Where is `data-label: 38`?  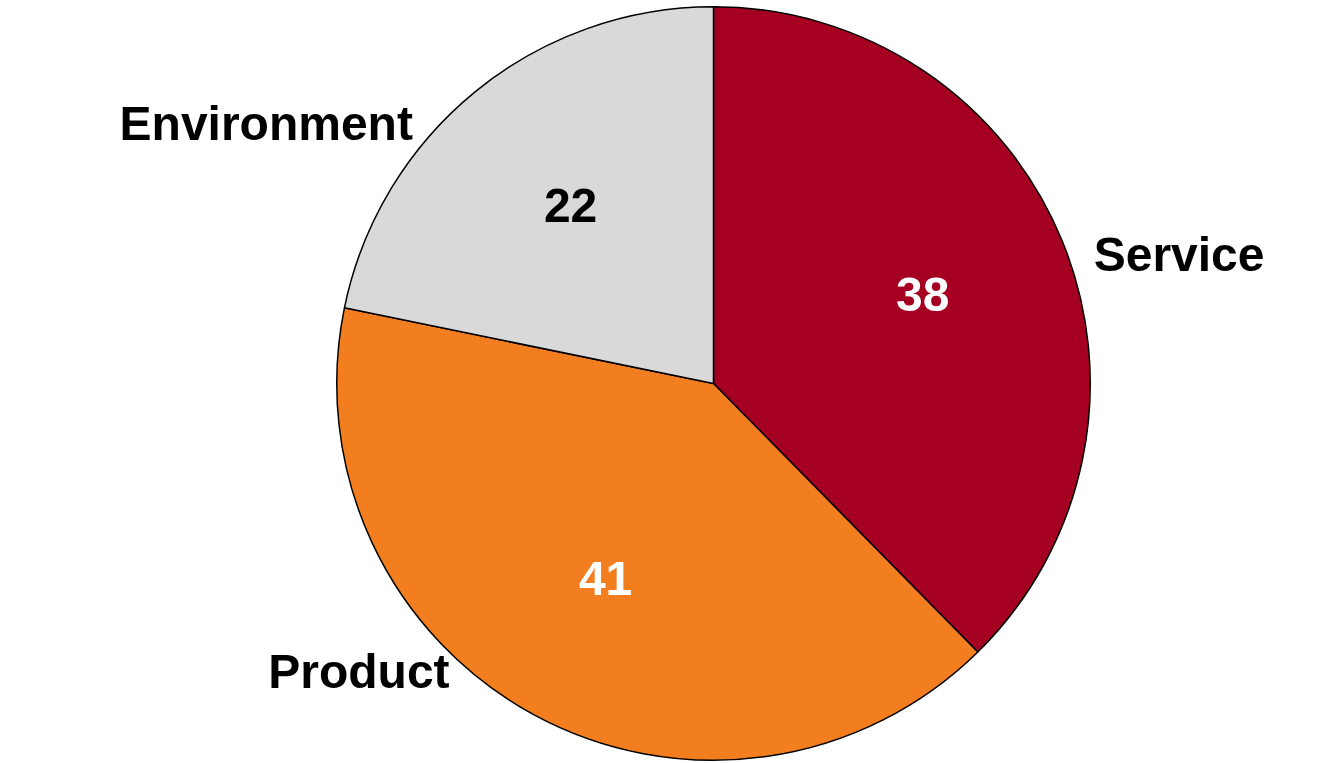 data-label: 38 is located at coordinates (922, 295).